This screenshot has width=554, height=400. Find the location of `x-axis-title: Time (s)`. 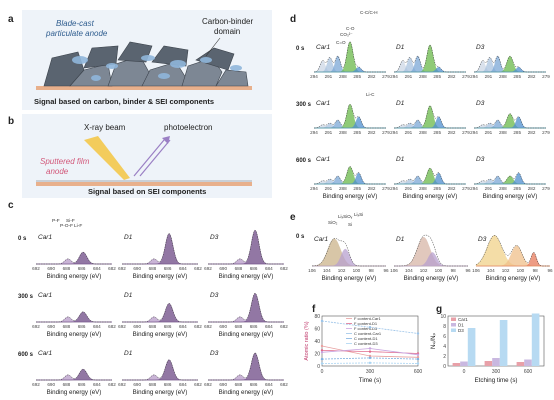

x-axis-title: Time (s) is located at coordinates (370, 380).